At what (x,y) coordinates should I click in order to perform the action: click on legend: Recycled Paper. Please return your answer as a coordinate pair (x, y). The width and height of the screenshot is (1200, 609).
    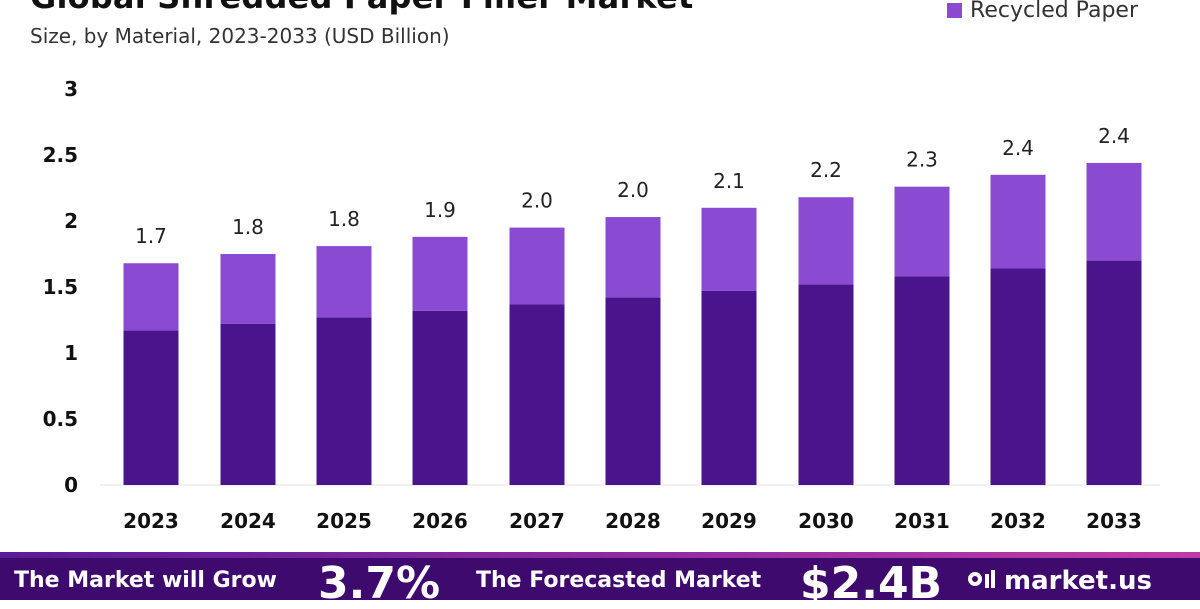
    Looking at the image, I should click on (1042, 11).